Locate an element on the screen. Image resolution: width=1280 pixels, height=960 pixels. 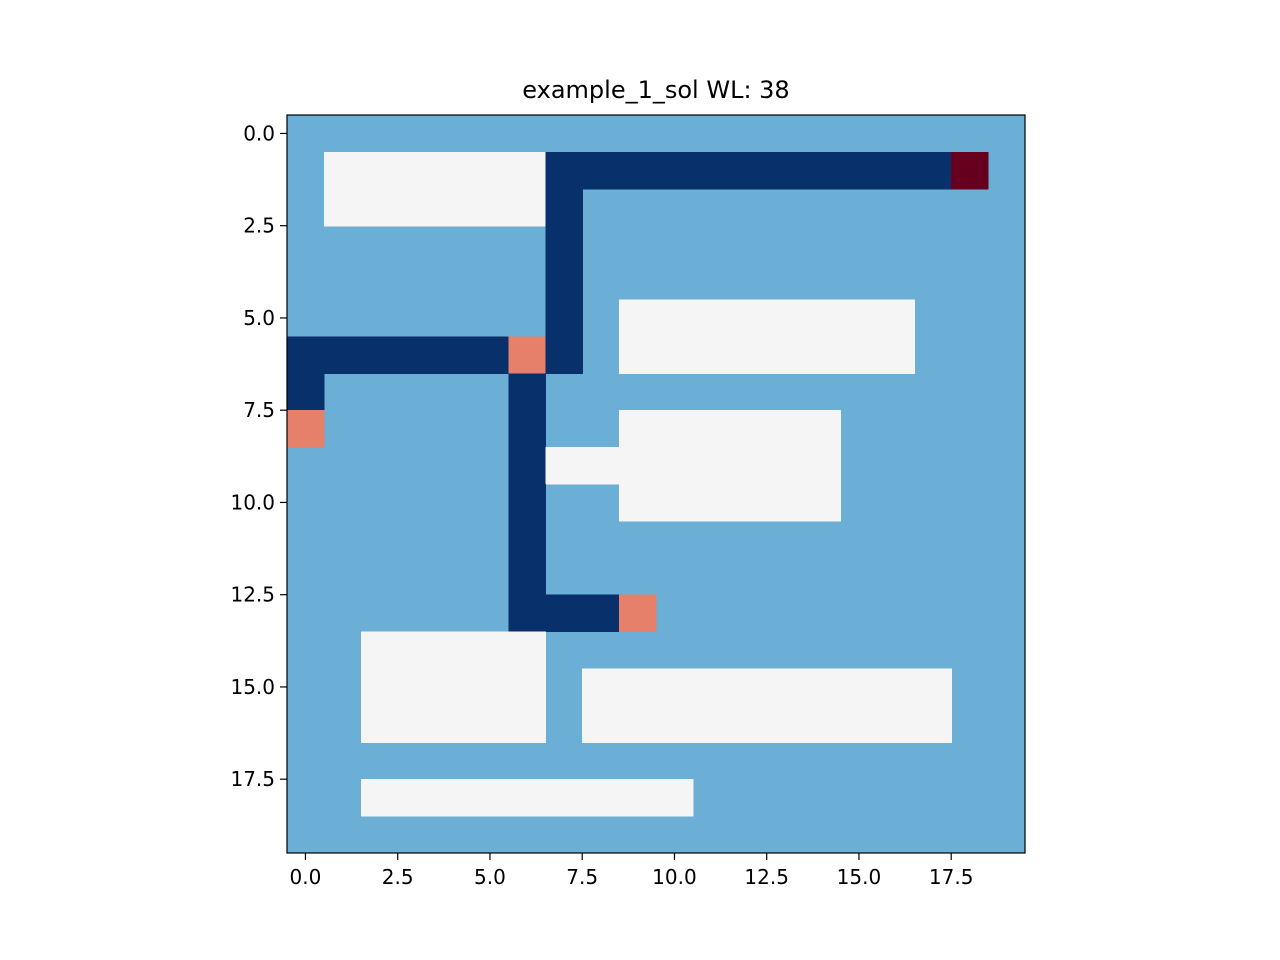
y-tick-label: 12.5 is located at coordinates (252, 595).